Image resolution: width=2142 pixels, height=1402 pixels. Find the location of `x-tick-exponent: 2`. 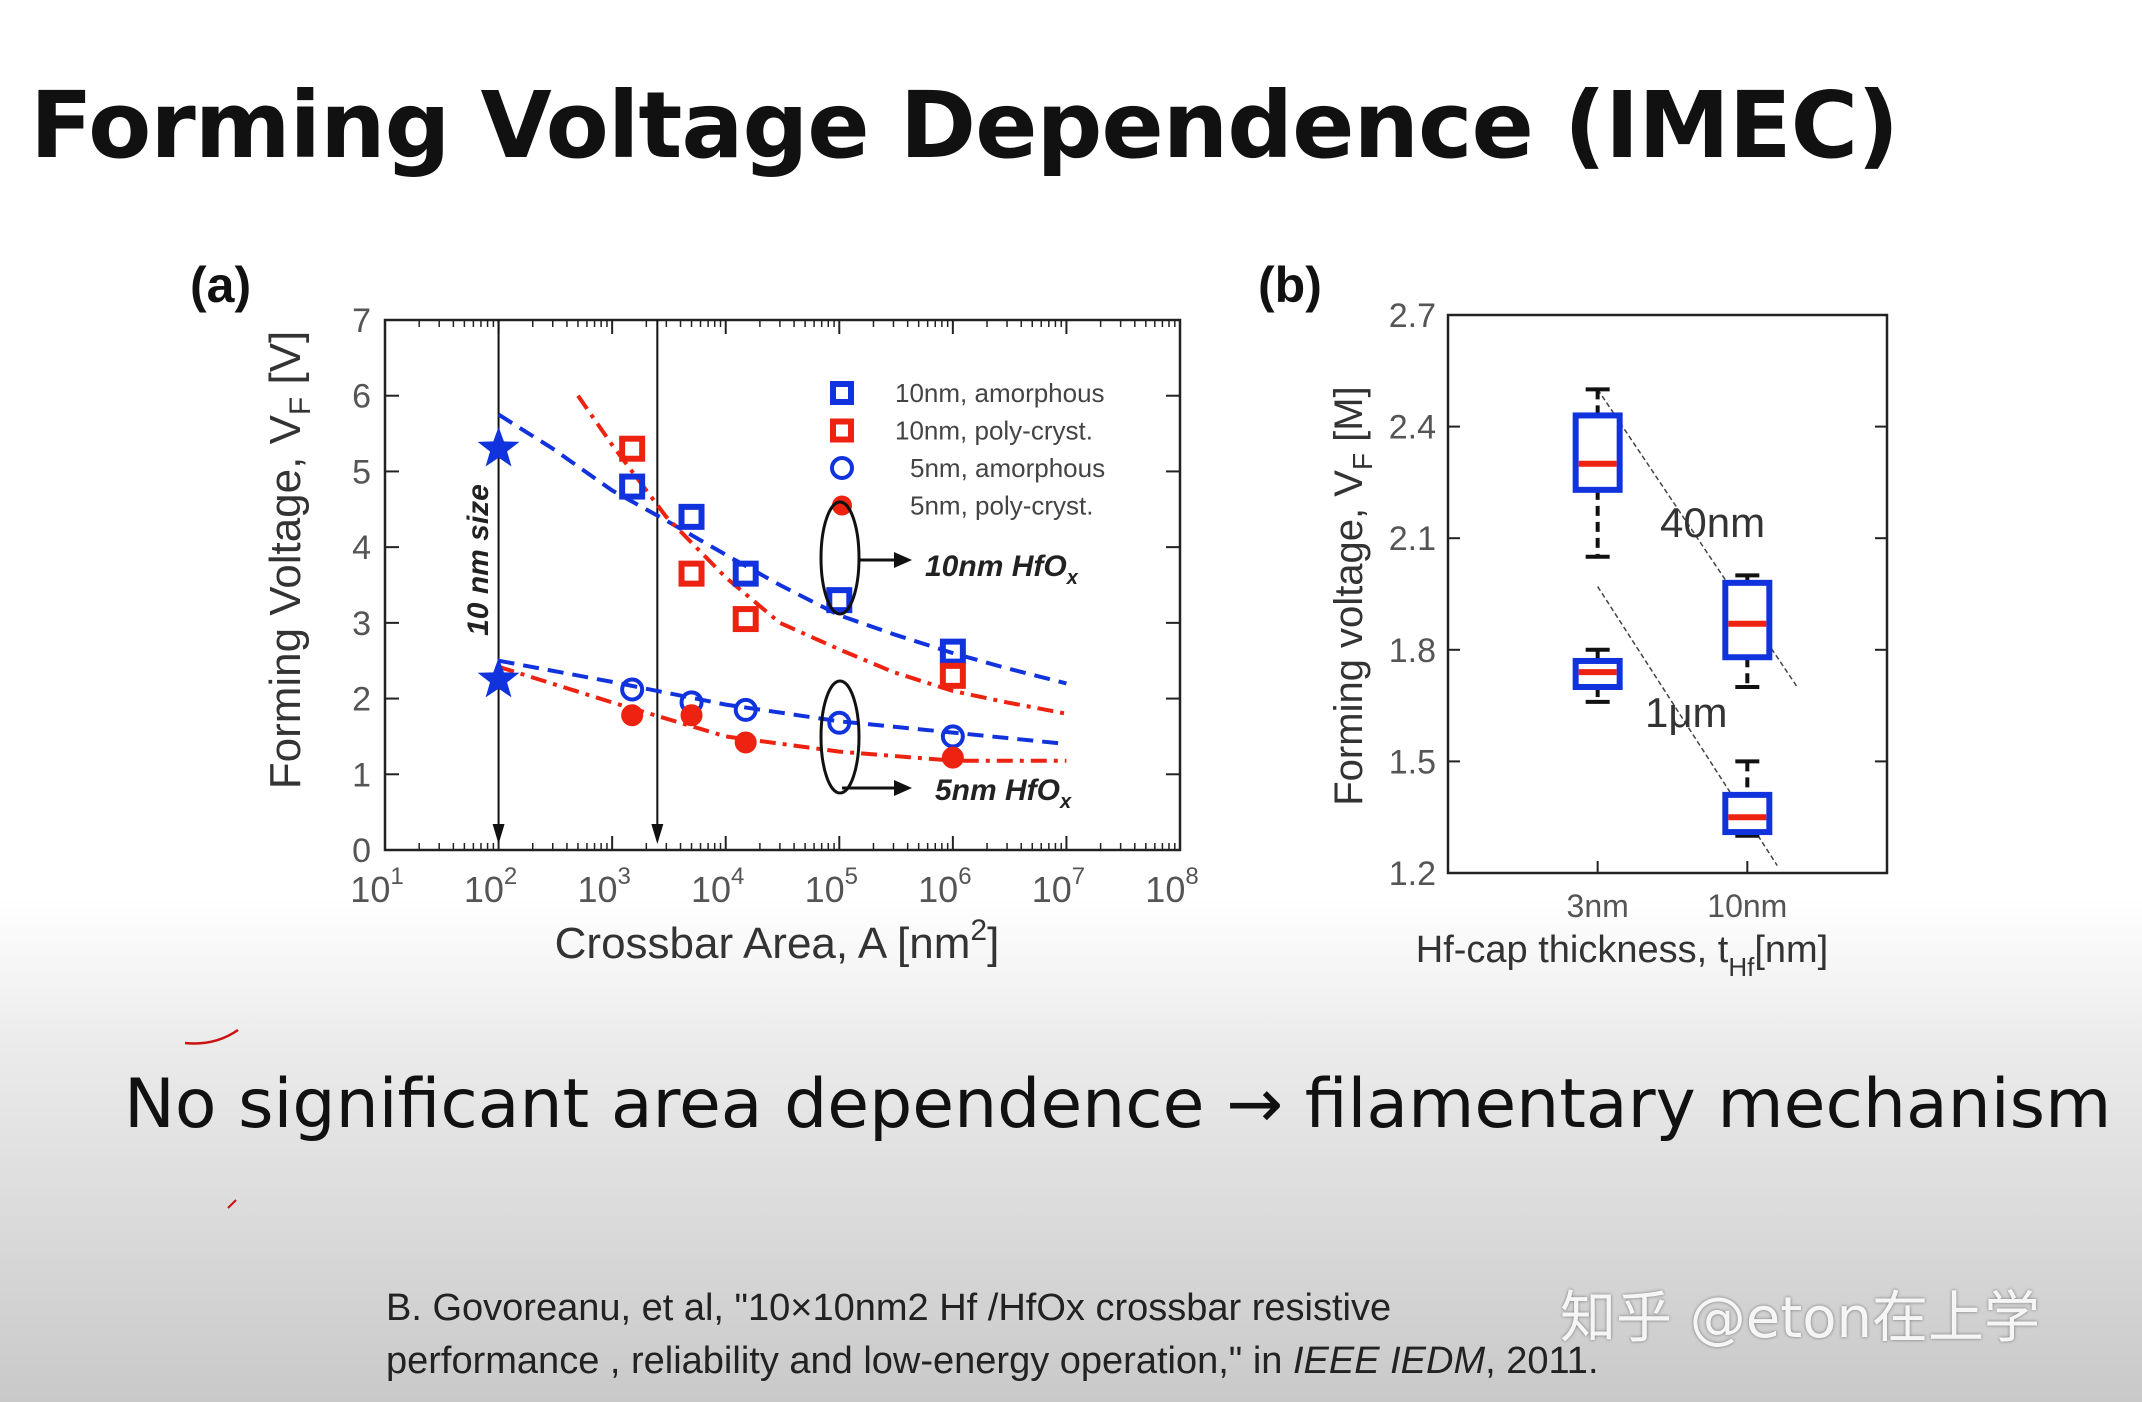

x-tick-exponent: 2 is located at coordinates (510, 876).